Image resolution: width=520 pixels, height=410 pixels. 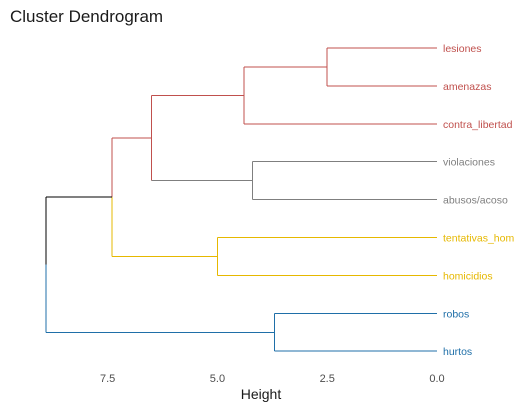 What do you see at coordinates (261, 394) in the screenshot?
I see `x-axis-title: Height` at bounding box center [261, 394].